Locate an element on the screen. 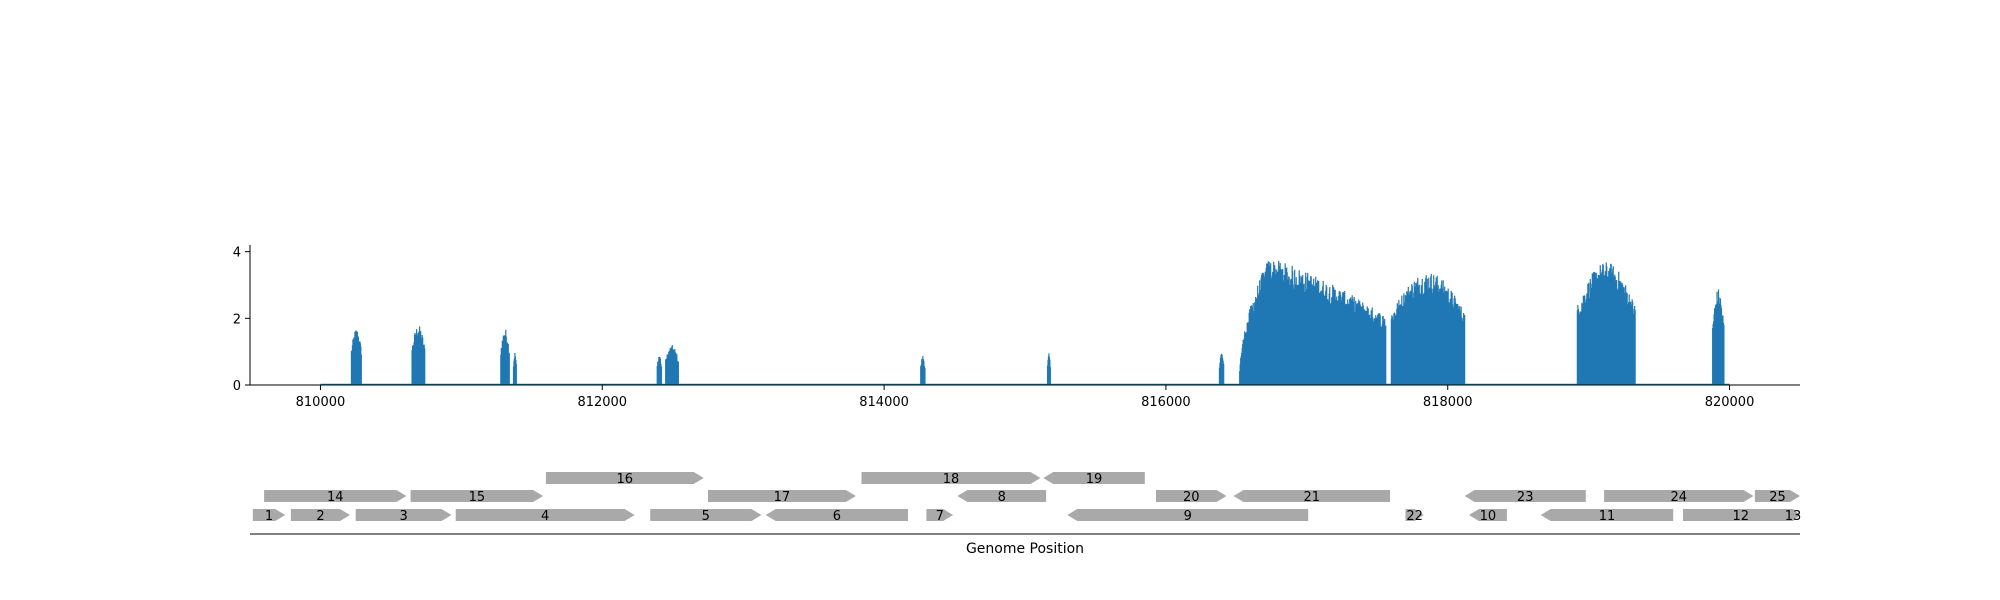 The height and width of the screenshot is (600, 2000). gene-label: 24 is located at coordinates (1679, 497).